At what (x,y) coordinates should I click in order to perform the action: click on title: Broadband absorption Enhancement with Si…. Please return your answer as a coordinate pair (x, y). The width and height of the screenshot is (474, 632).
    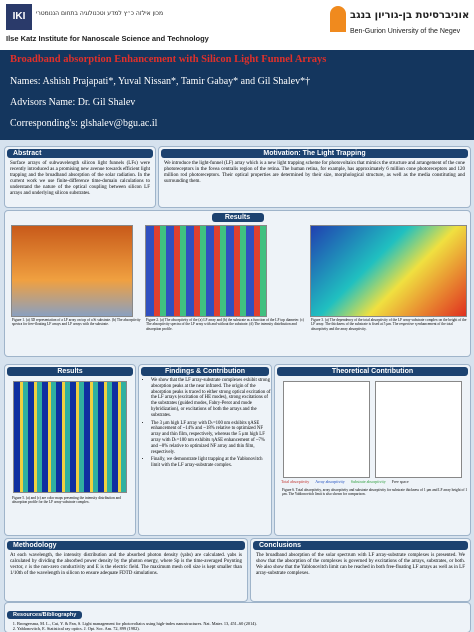
    Looking at the image, I should click on (168, 59).